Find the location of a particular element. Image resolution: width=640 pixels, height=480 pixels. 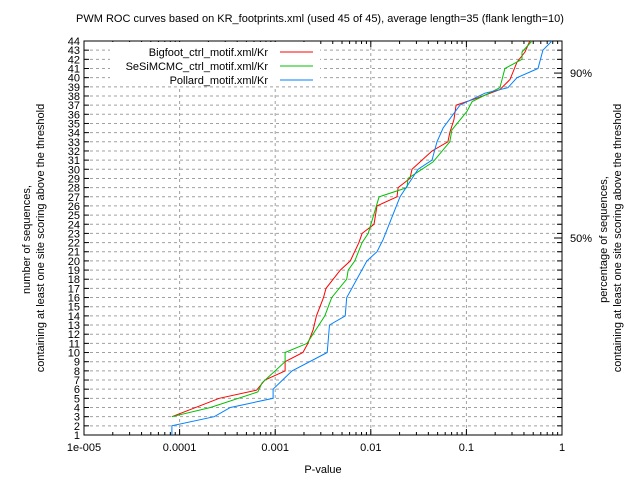

y-tick-label: 24 is located at coordinates (74, 225).